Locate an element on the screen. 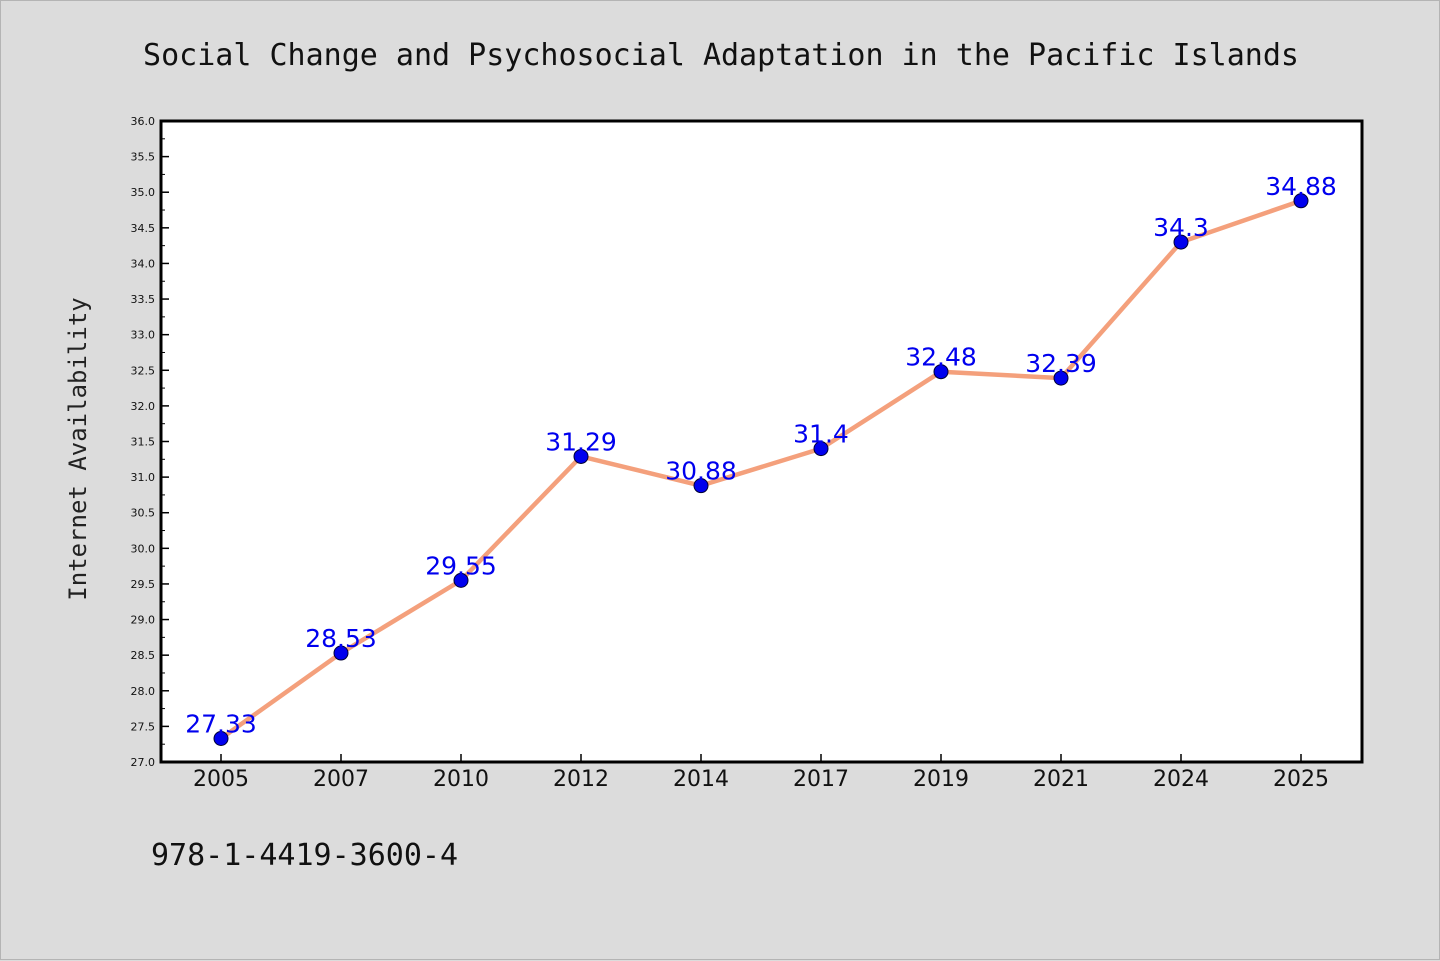 Image resolution: width=1440 pixels, height=961 pixels. y-tick-label: 34.0 is located at coordinates (143, 263).